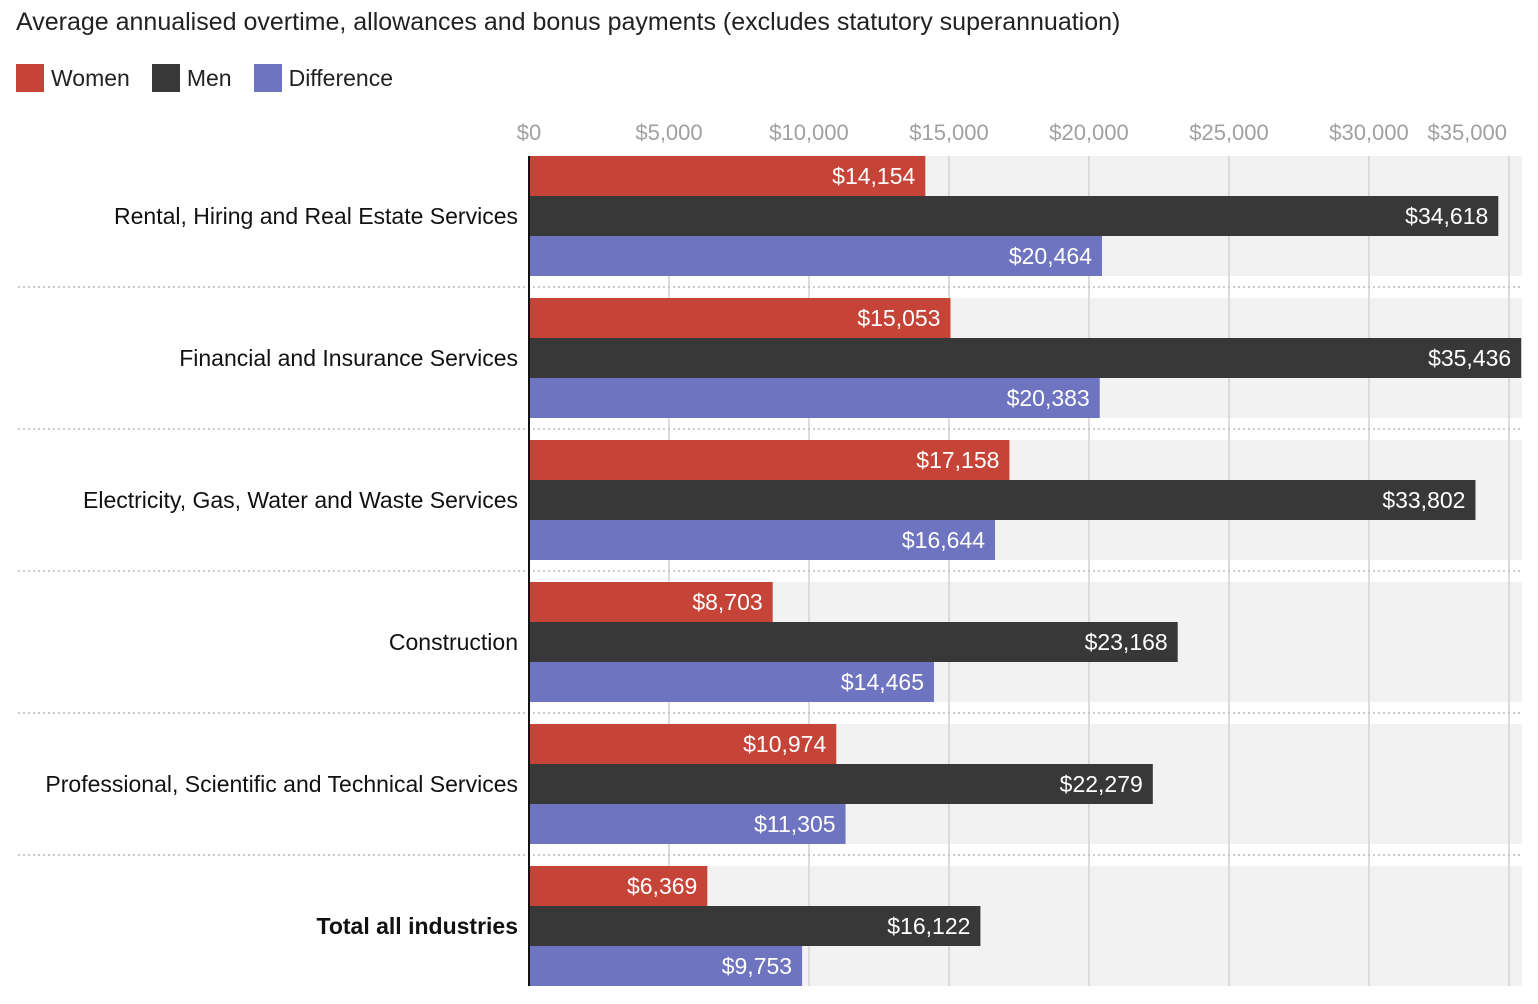 The width and height of the screenshot is (1538, 1004). I want to click on x-tick-label: $30,000, so click(1369, 132).